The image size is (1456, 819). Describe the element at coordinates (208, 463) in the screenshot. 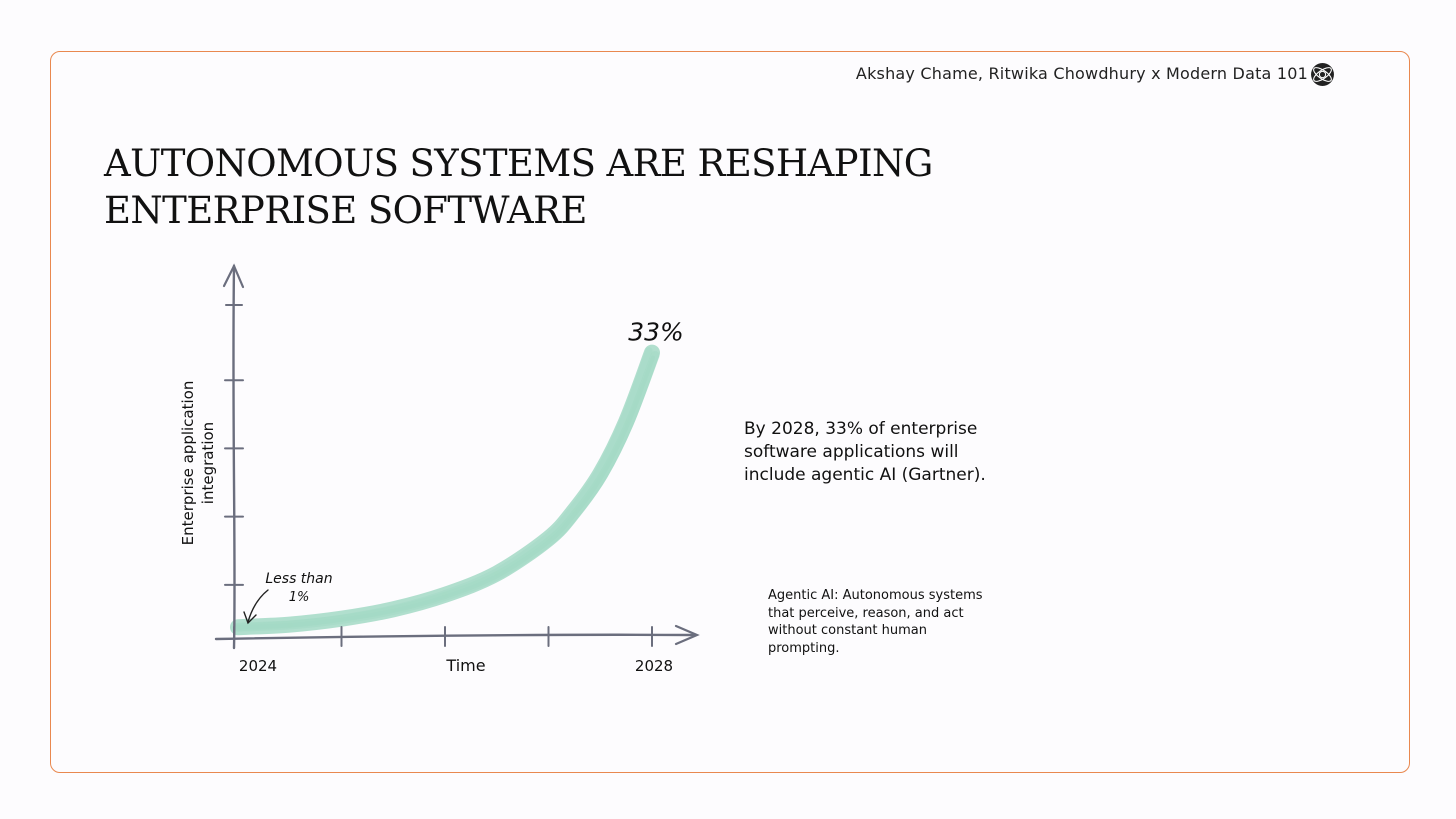

I see `y-axis-label-line-2: integration` at that location.